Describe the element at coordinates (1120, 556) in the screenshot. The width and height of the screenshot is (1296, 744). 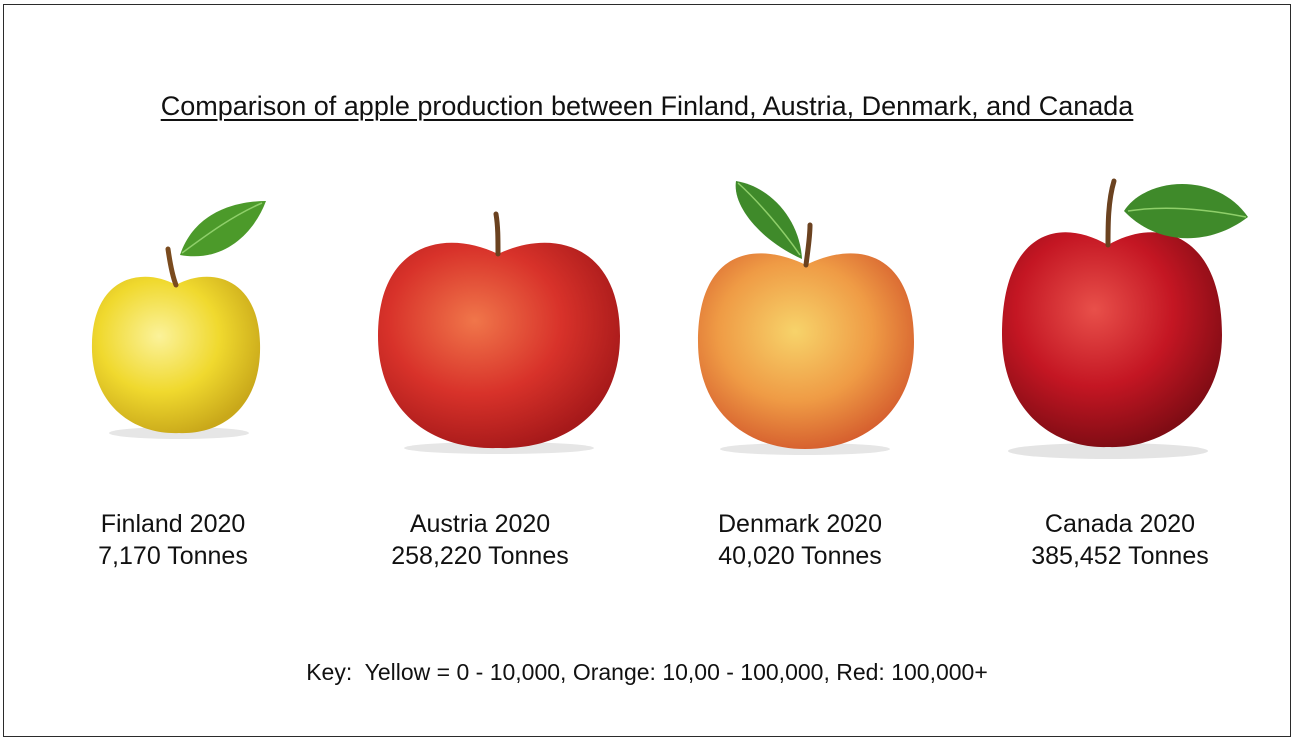
I see `canada-production: 385,452 Tonnes` at that location.